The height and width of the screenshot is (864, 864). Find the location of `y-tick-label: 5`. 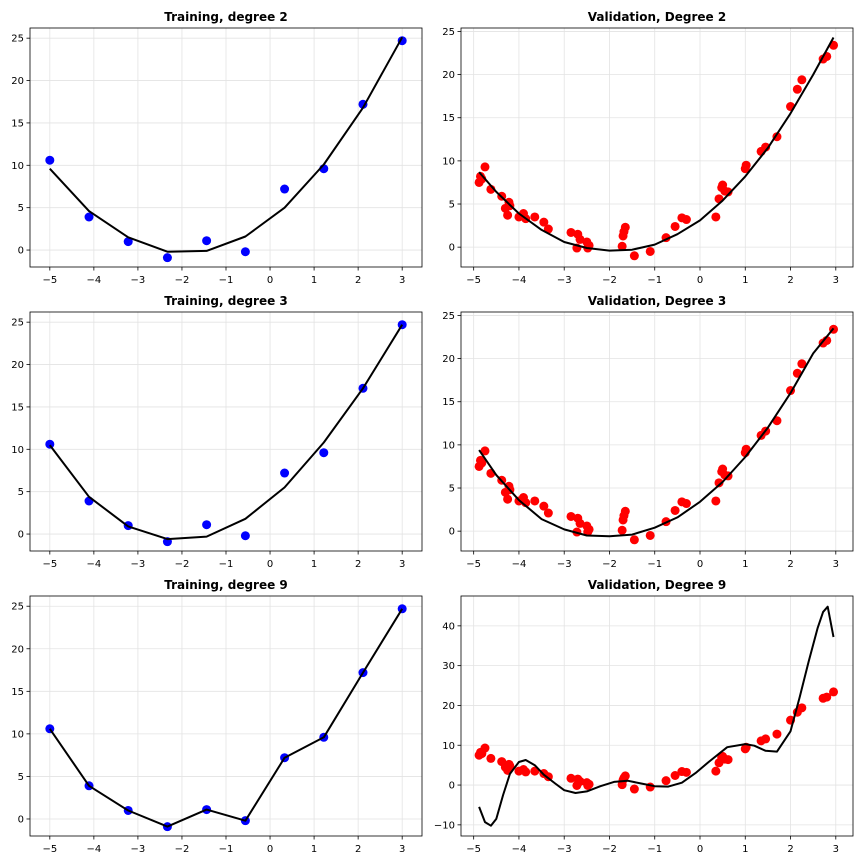

y-tick-label: 5 is located at coordinates (21, 492).